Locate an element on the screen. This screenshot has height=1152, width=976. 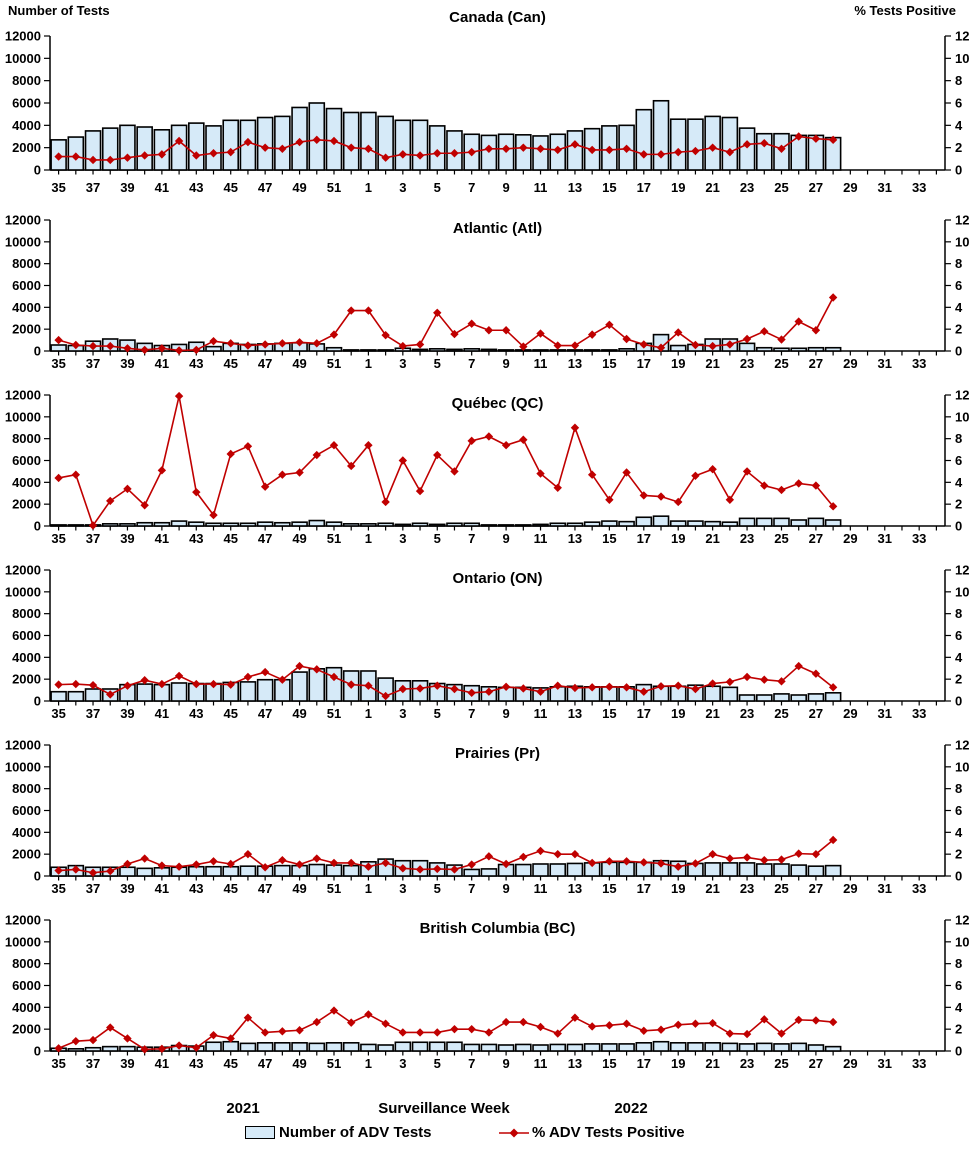
left-axis-labels: 0 2000 4000 6000 8000 10000 12000 is located at coordinates (23, 103).